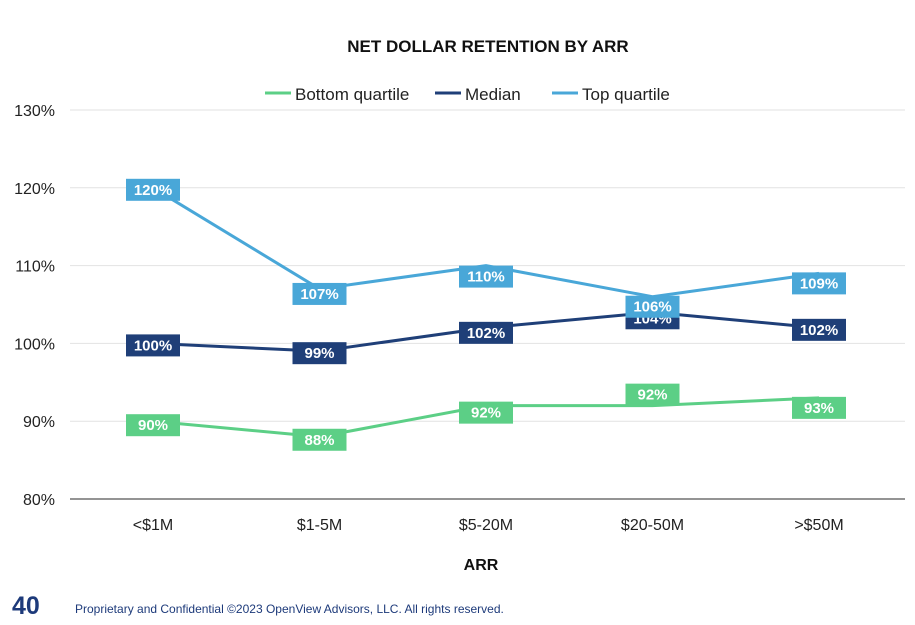 Image resolution: width=915 pixels, height=625 pixels. Describe the element at coordinates (652, 525) in the screenshot. I see `x-tick-label: $20-50M` at that location.